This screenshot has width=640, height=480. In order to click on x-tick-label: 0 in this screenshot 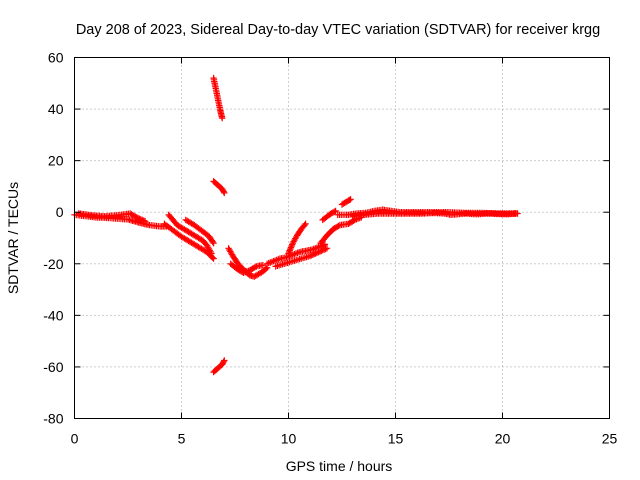, I will do `click(75, 439)`.